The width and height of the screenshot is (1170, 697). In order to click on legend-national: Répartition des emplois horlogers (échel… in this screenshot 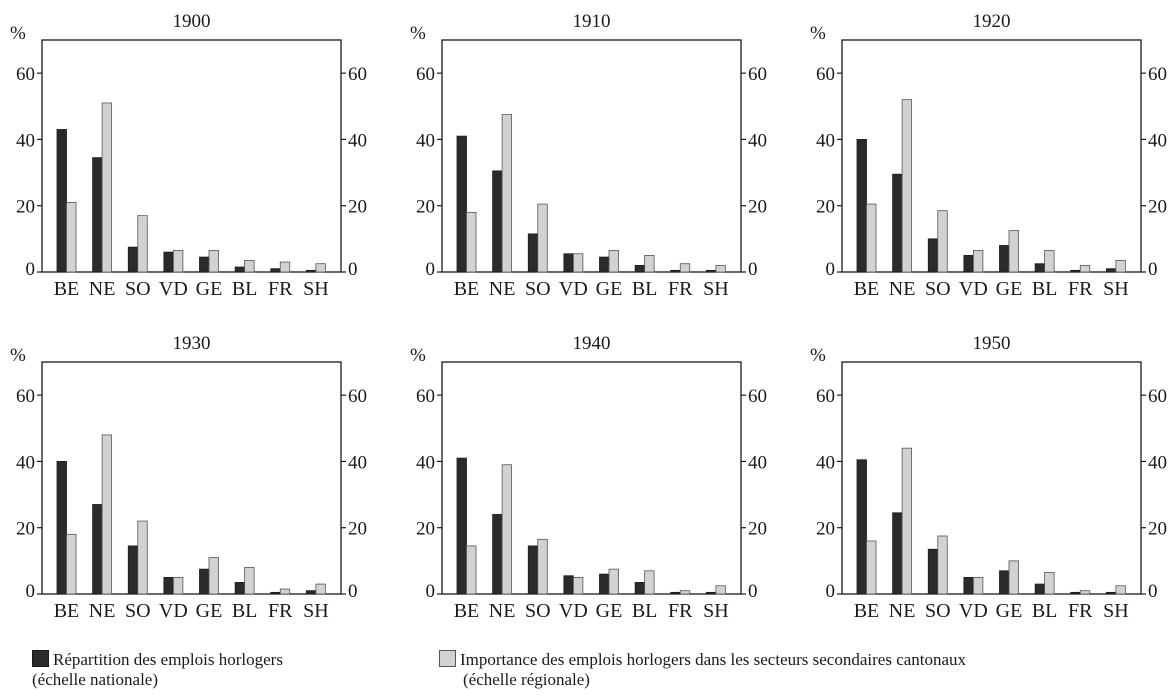, I will do `click(157, 670)`.